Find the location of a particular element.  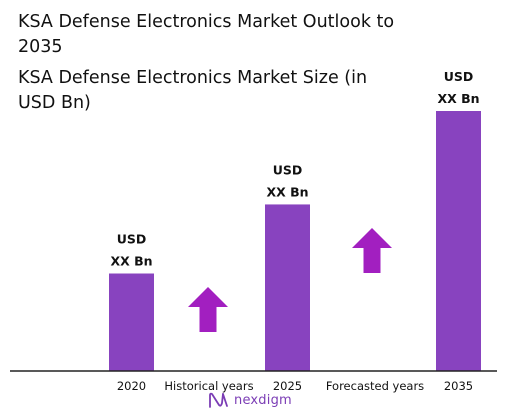

bar-2025 is located at coordinates (287, 287).